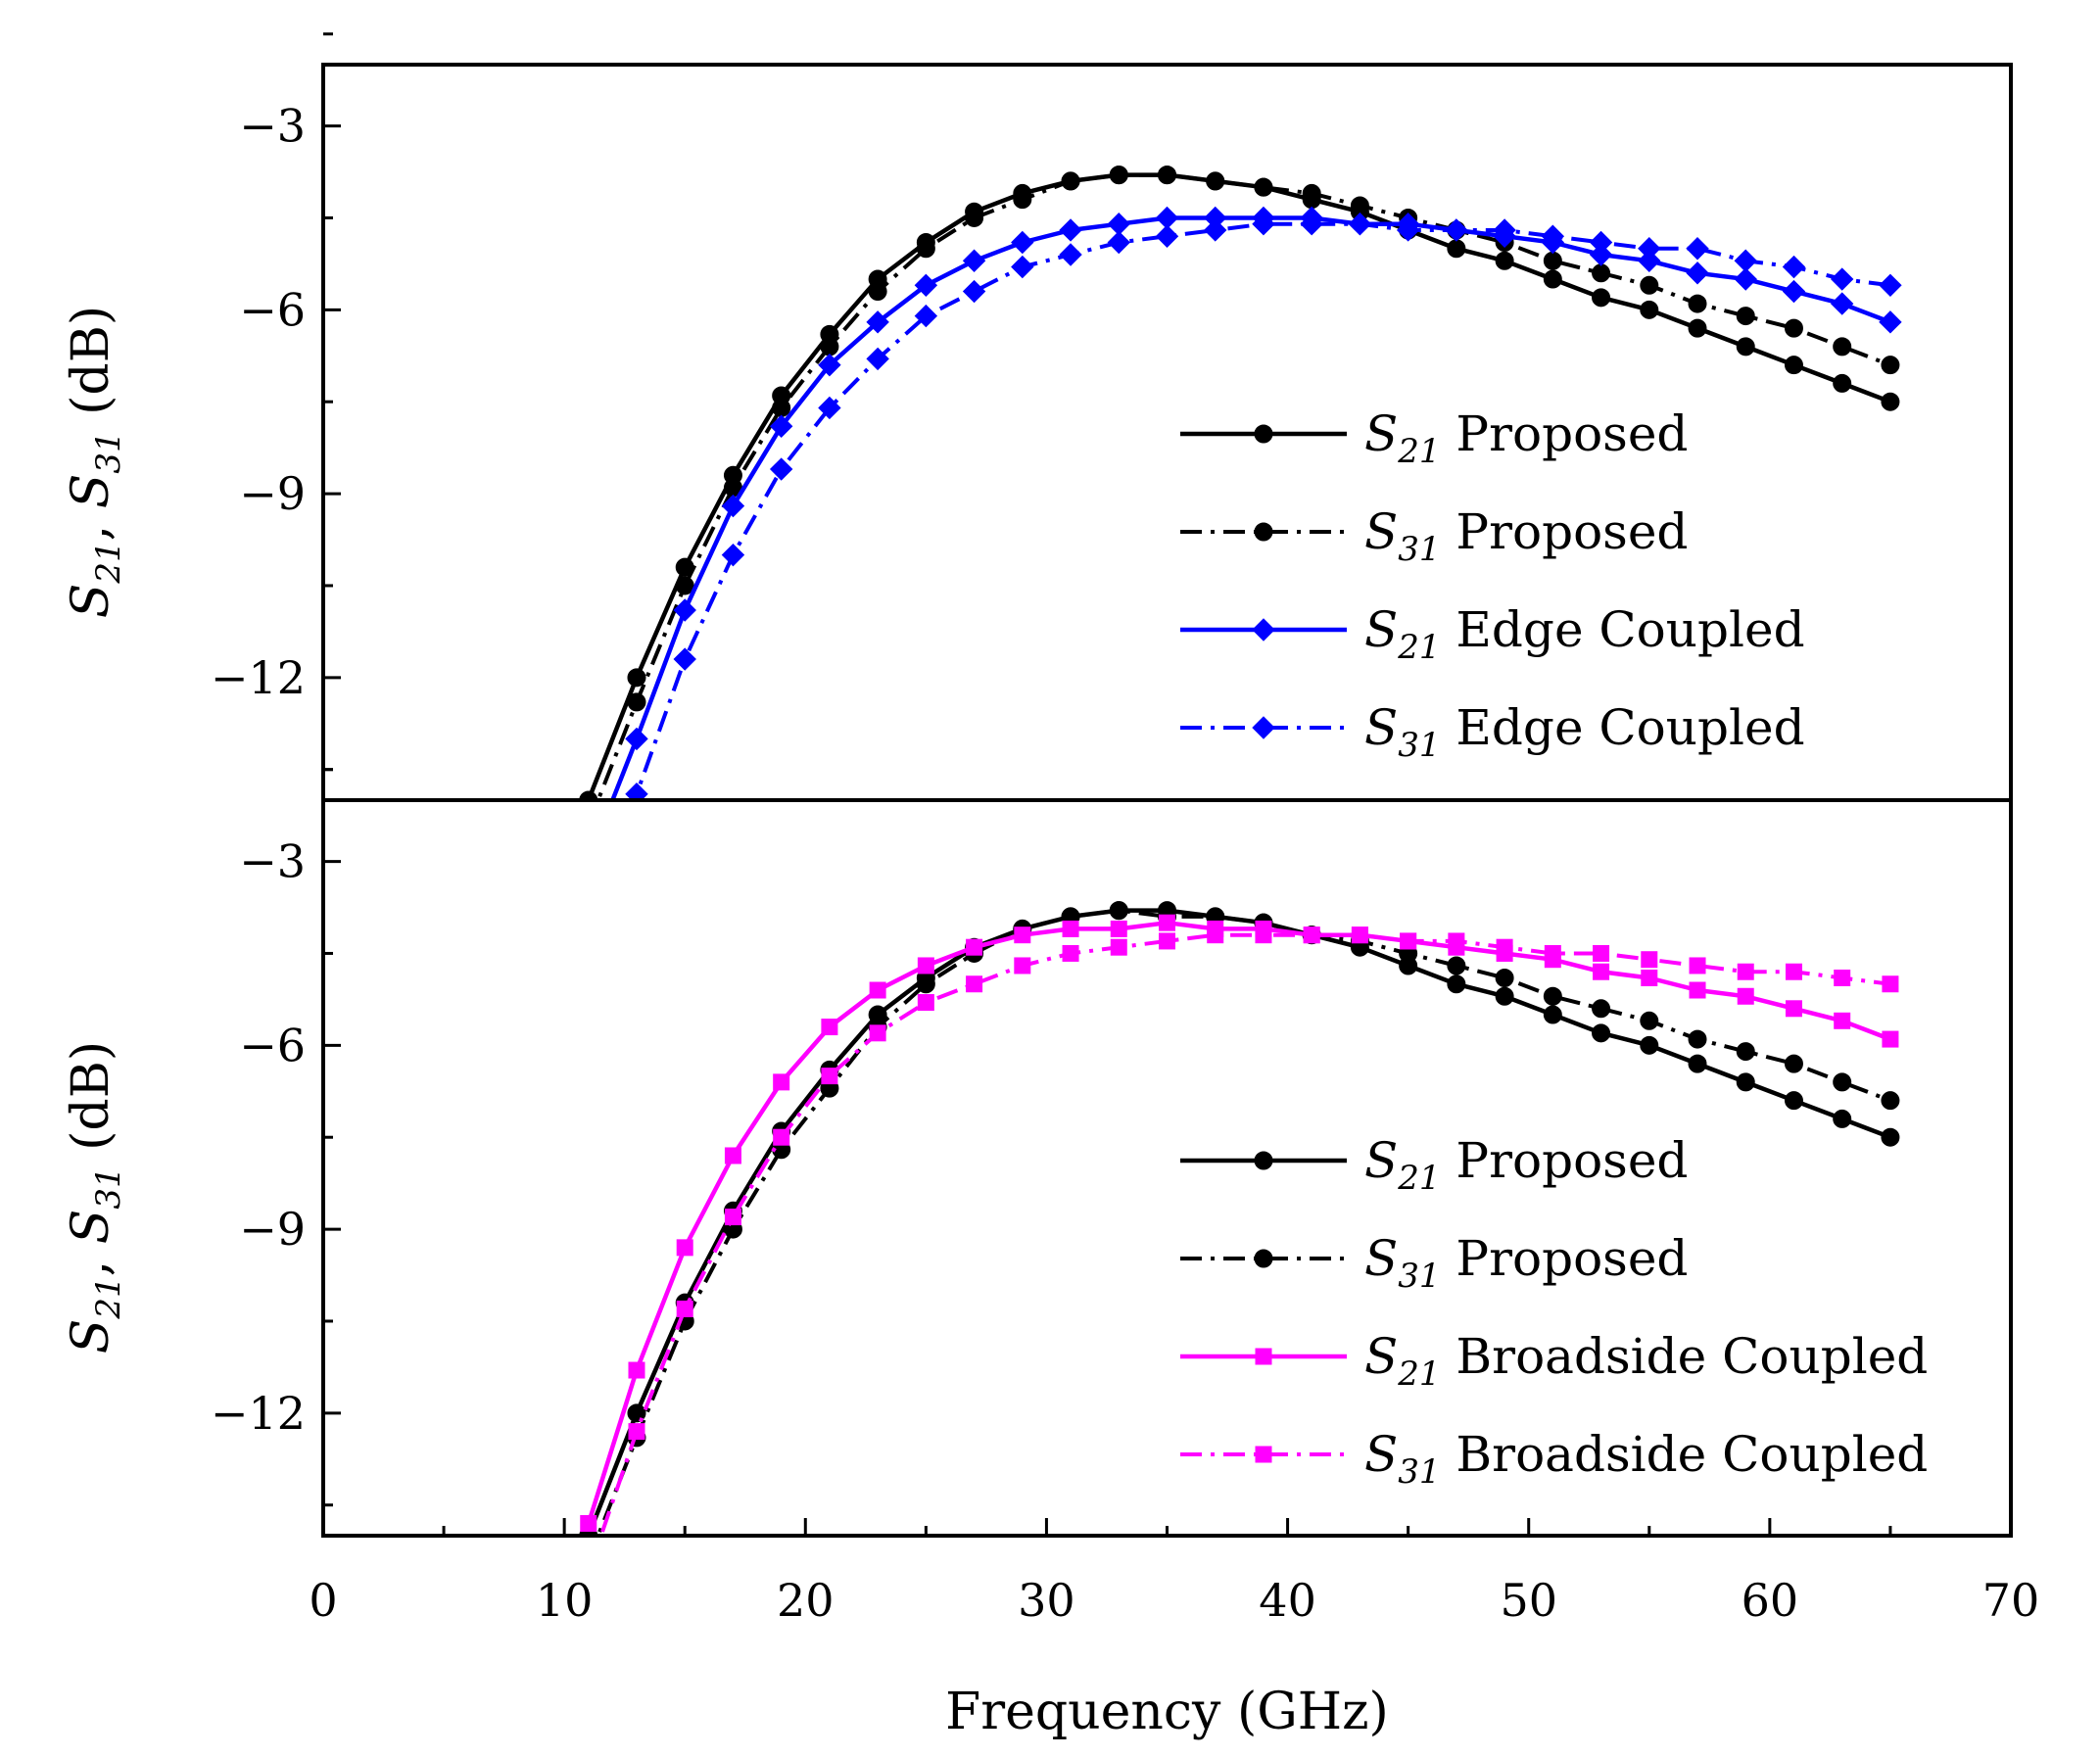 The width and height of the screenshot is (2100, 1758). Describe the element at coordinates (1585, 732) in the screenshot. I see `top-legend-label-3: S31 Edge Coupled` at that location.